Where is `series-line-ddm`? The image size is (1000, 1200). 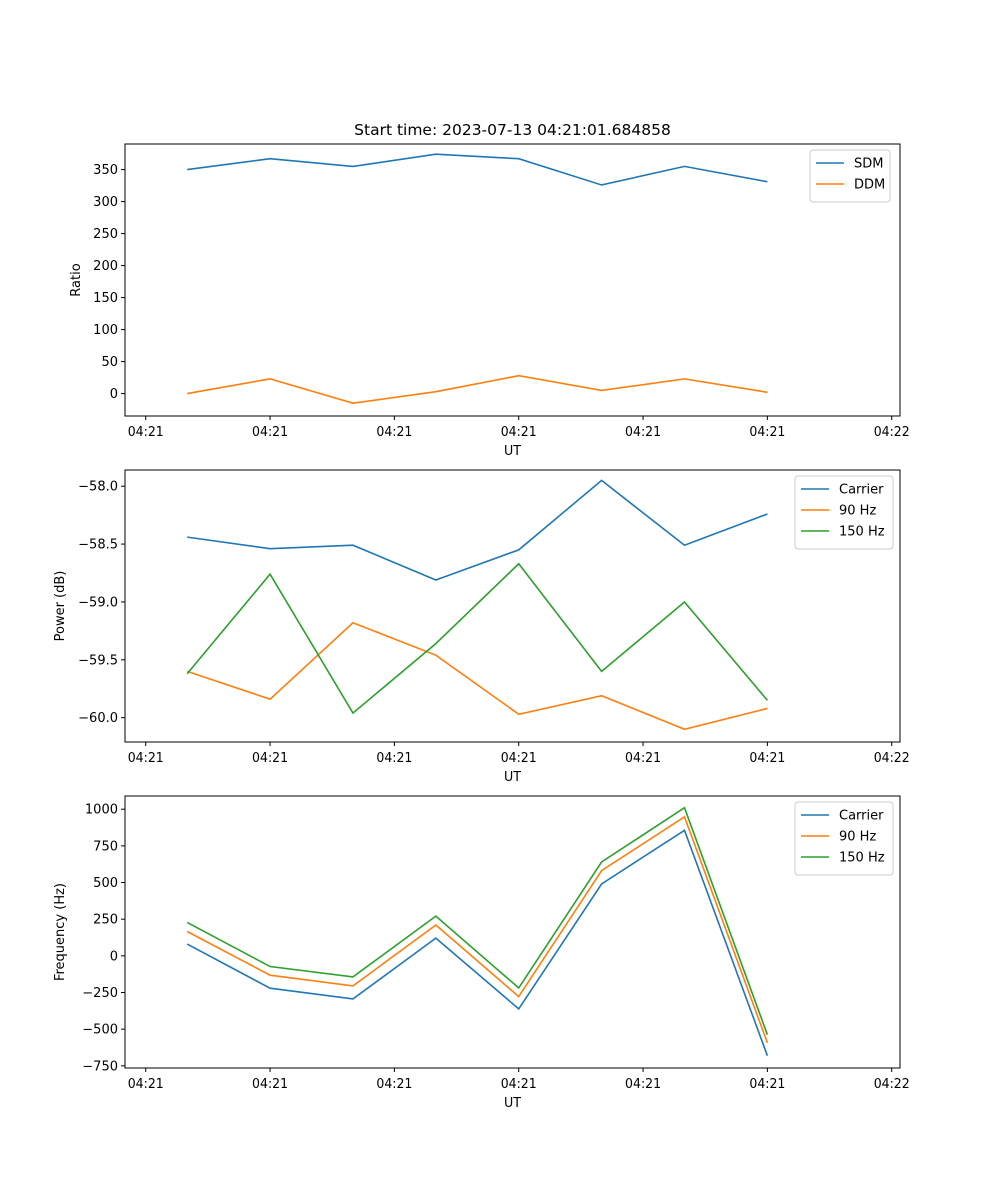
series-line-ddm is located at coordinates (477, 389).